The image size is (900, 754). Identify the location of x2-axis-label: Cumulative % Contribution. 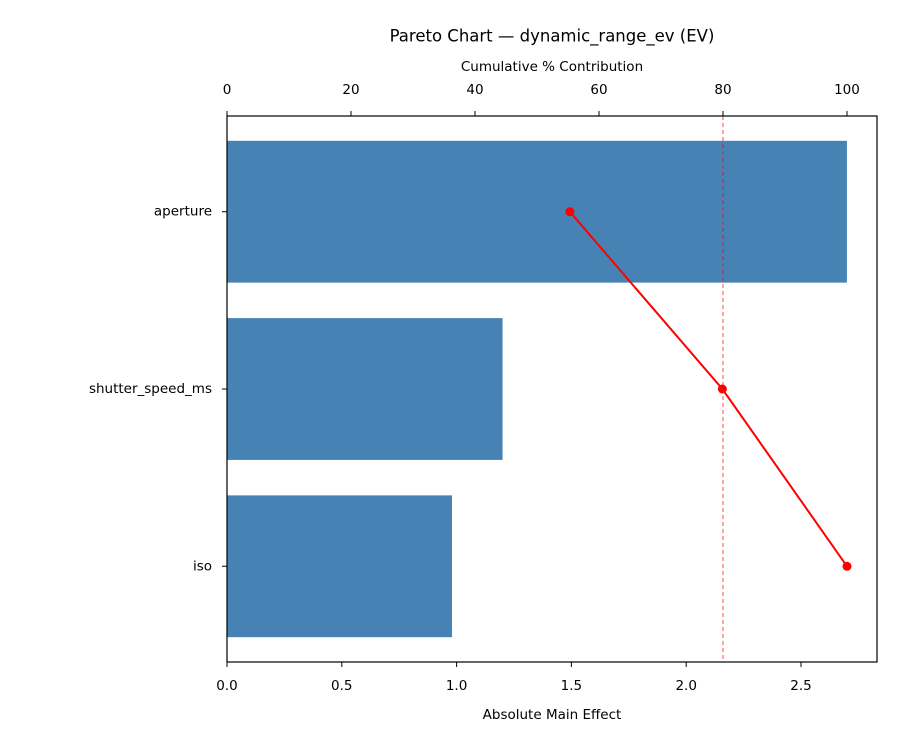
(552, 67).